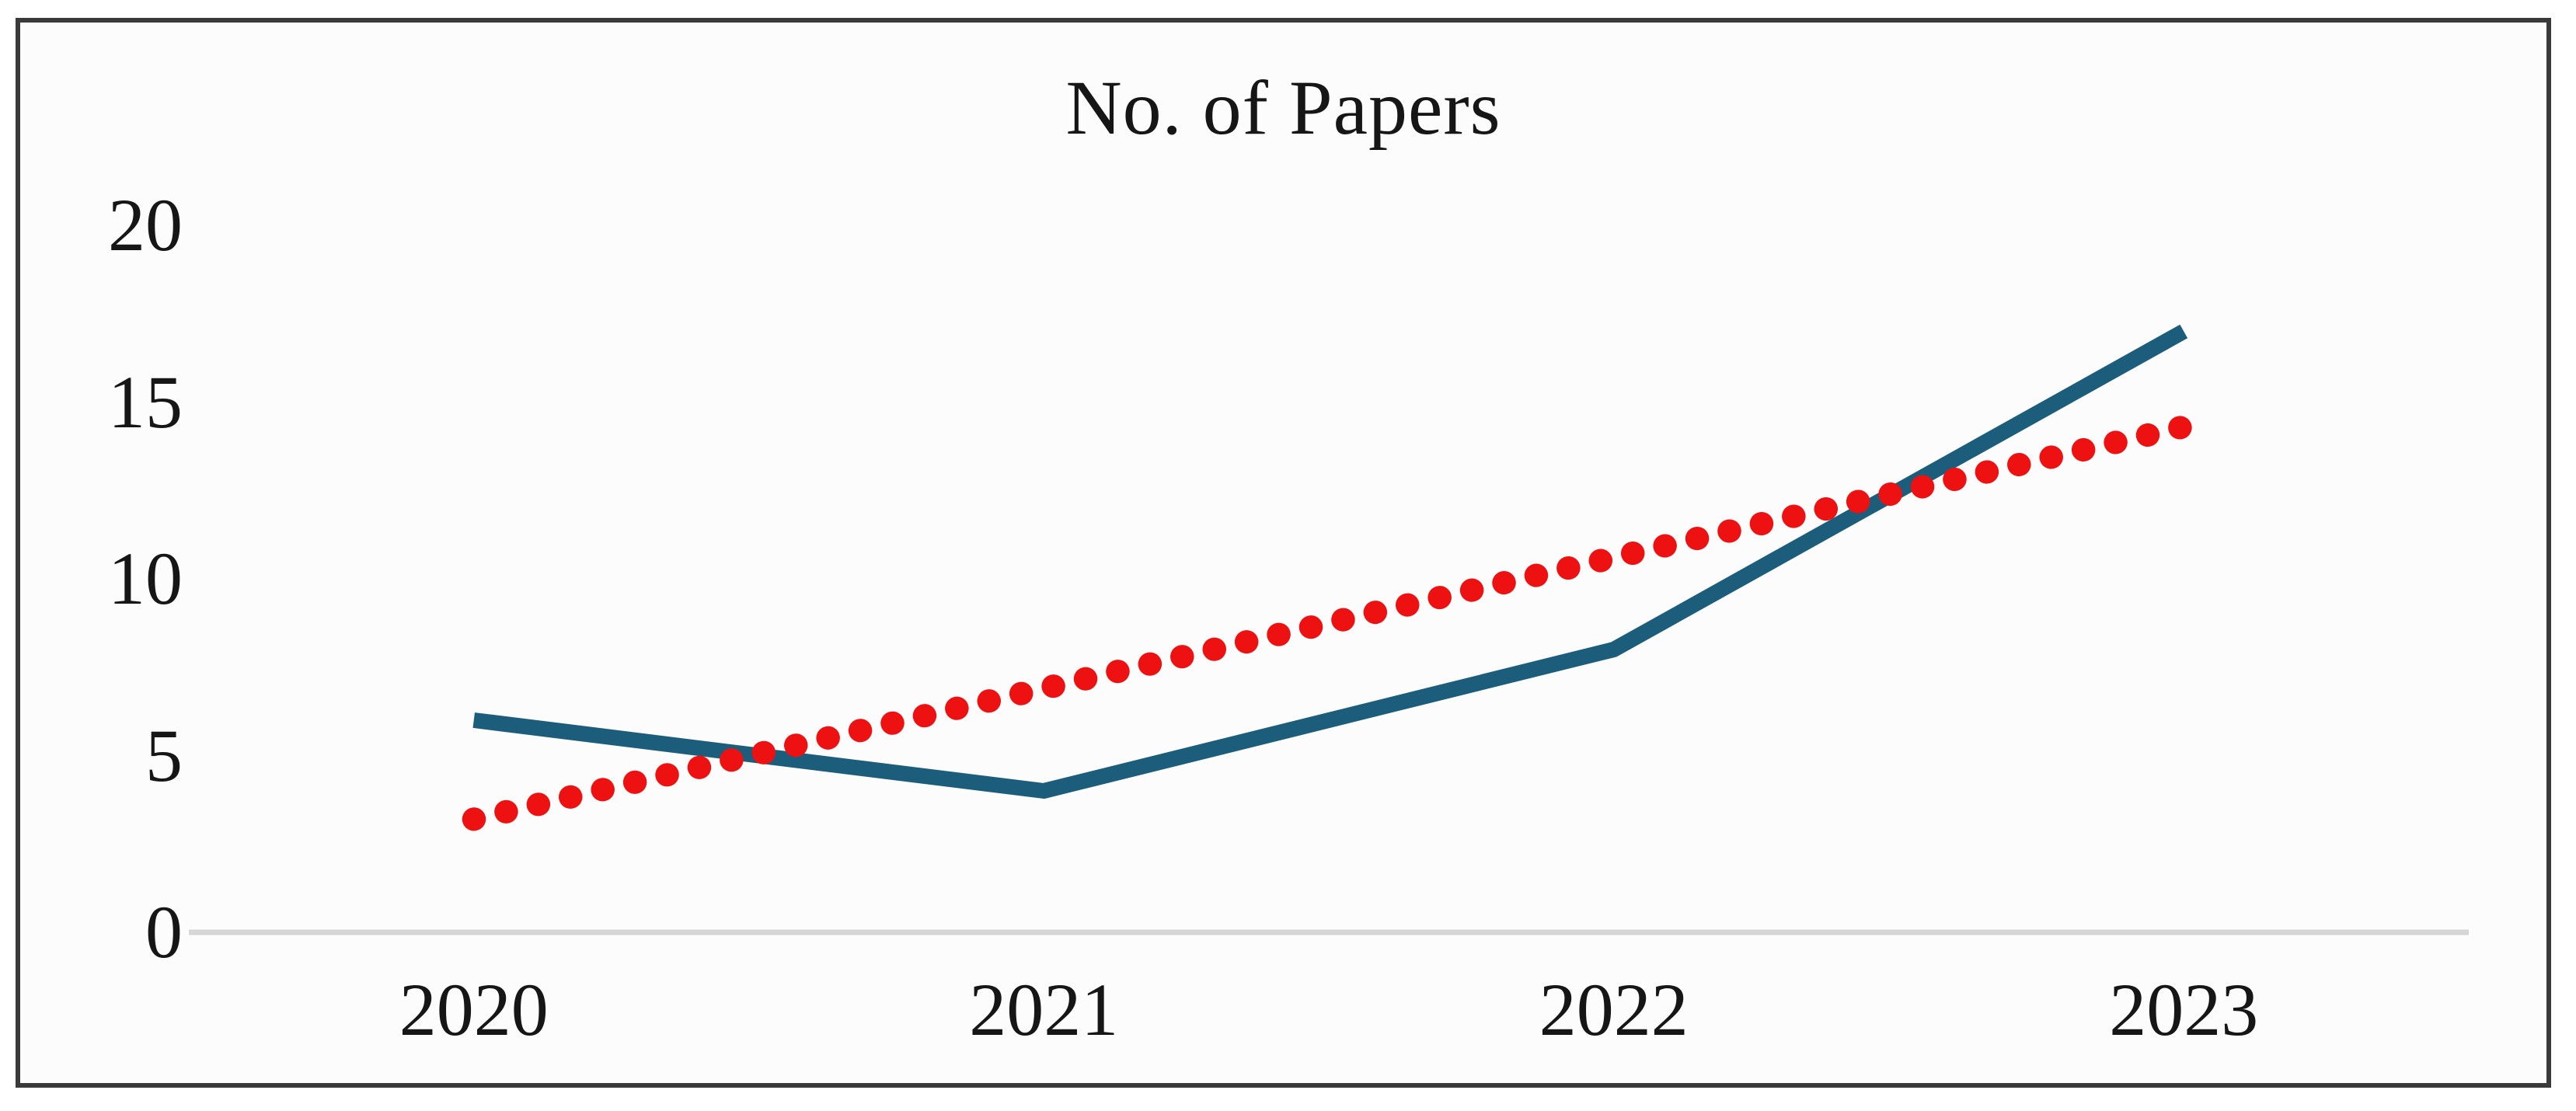 This screenshot has width=2576, height=1111. What do you see at coordinates (1283, 107) in the screenshot?
I see `chart-title: No. of Papers` at bounding box center [1283, 107].